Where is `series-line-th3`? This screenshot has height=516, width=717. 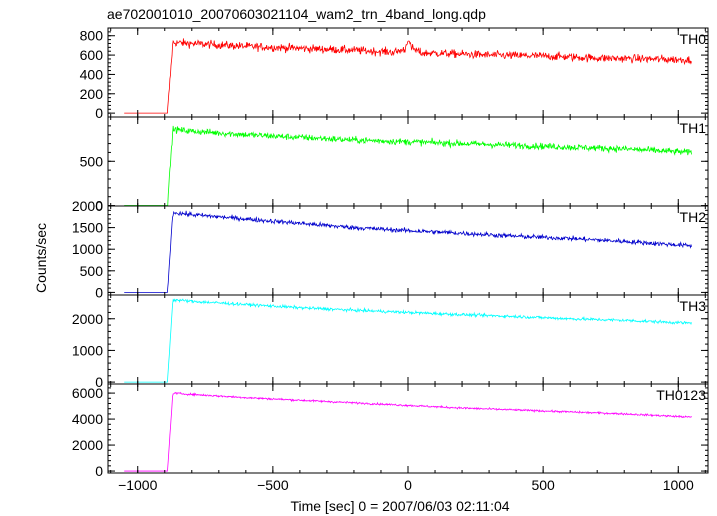
series-line-th3 is located at coordinates (408, 340).